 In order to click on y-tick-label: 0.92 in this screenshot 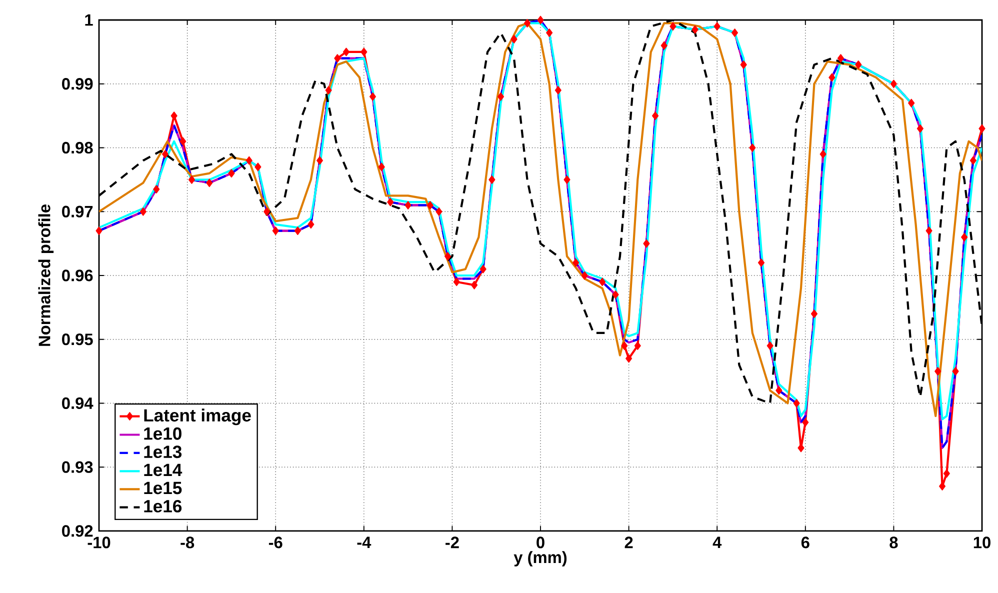, I will do `click(77, 531)`.